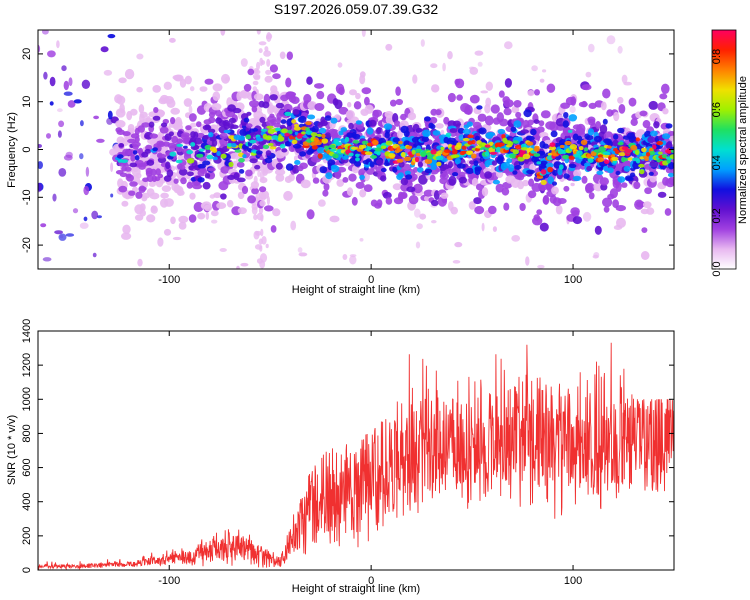  I want to click on y-tick-label: 0, so click(27, 570).